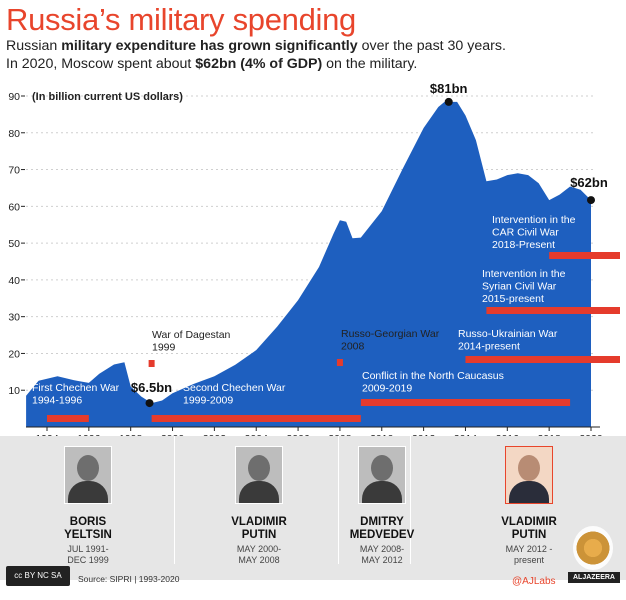  What do you see at coordinates (14, 391) in the screenshot?
I see `y-tick-label: 10` at bounding box center [14, 391].